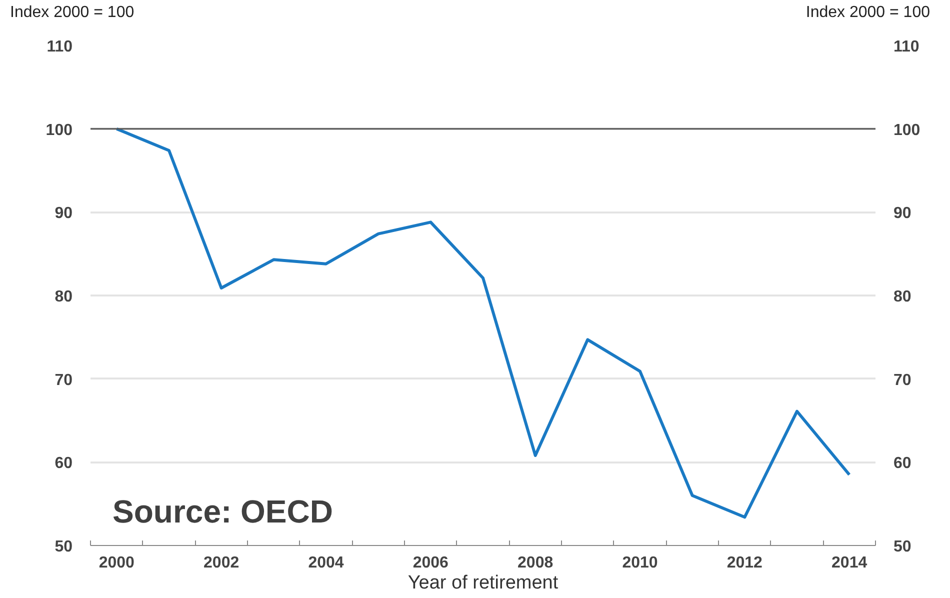 This screenshot has width=950, height=598. What do you see at coordinates (63, 463) in the screenshot?
I see `y-tick-label: 60` at bounding box center [63, 463].